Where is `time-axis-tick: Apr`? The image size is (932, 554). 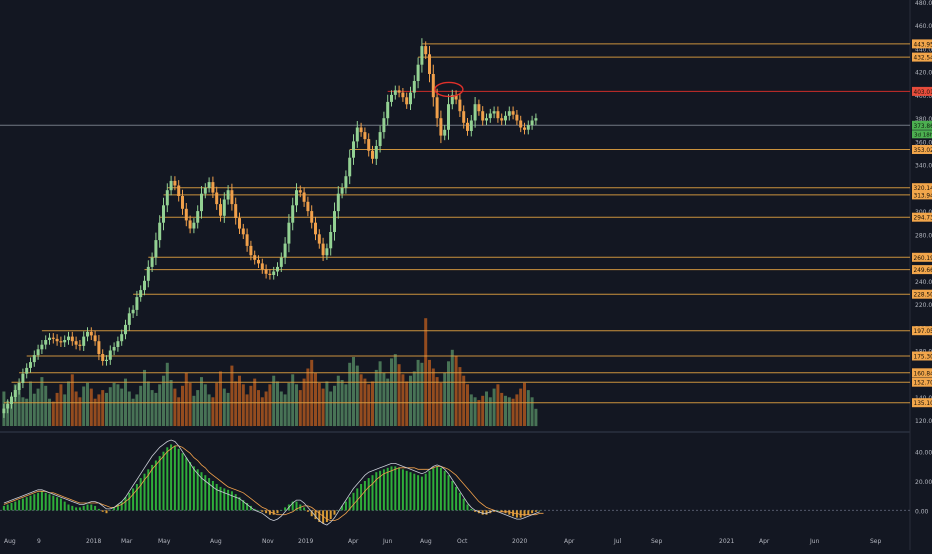 time-axis-tick: Apr is located at coordinates (569, 541).